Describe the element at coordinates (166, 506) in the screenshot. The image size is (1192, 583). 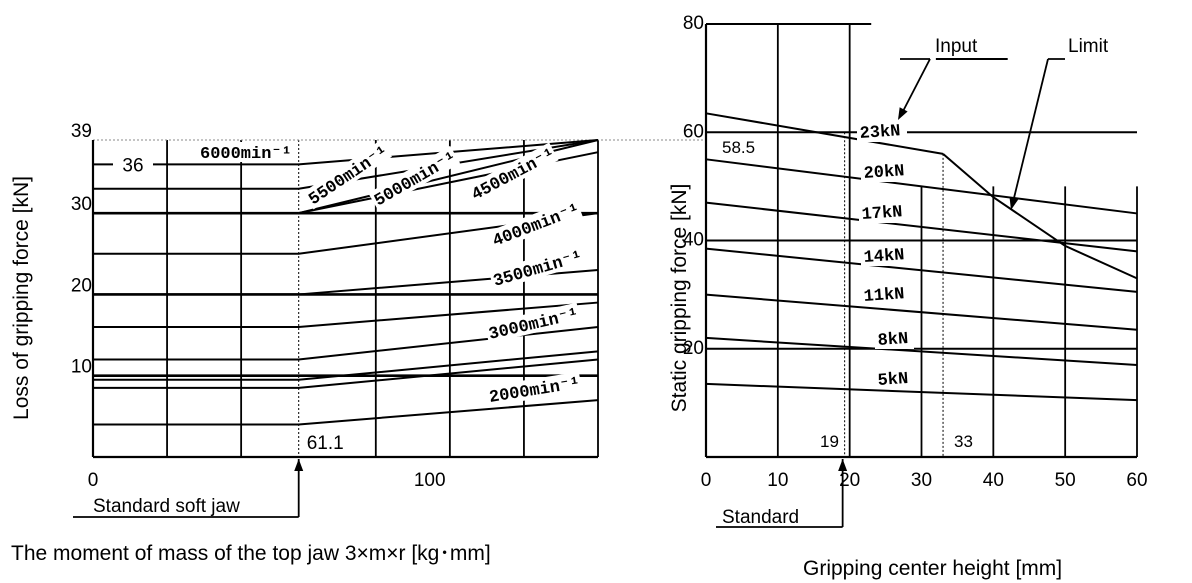
I see `standard-soft-jaw-label: Standard soft jaw` at that location.